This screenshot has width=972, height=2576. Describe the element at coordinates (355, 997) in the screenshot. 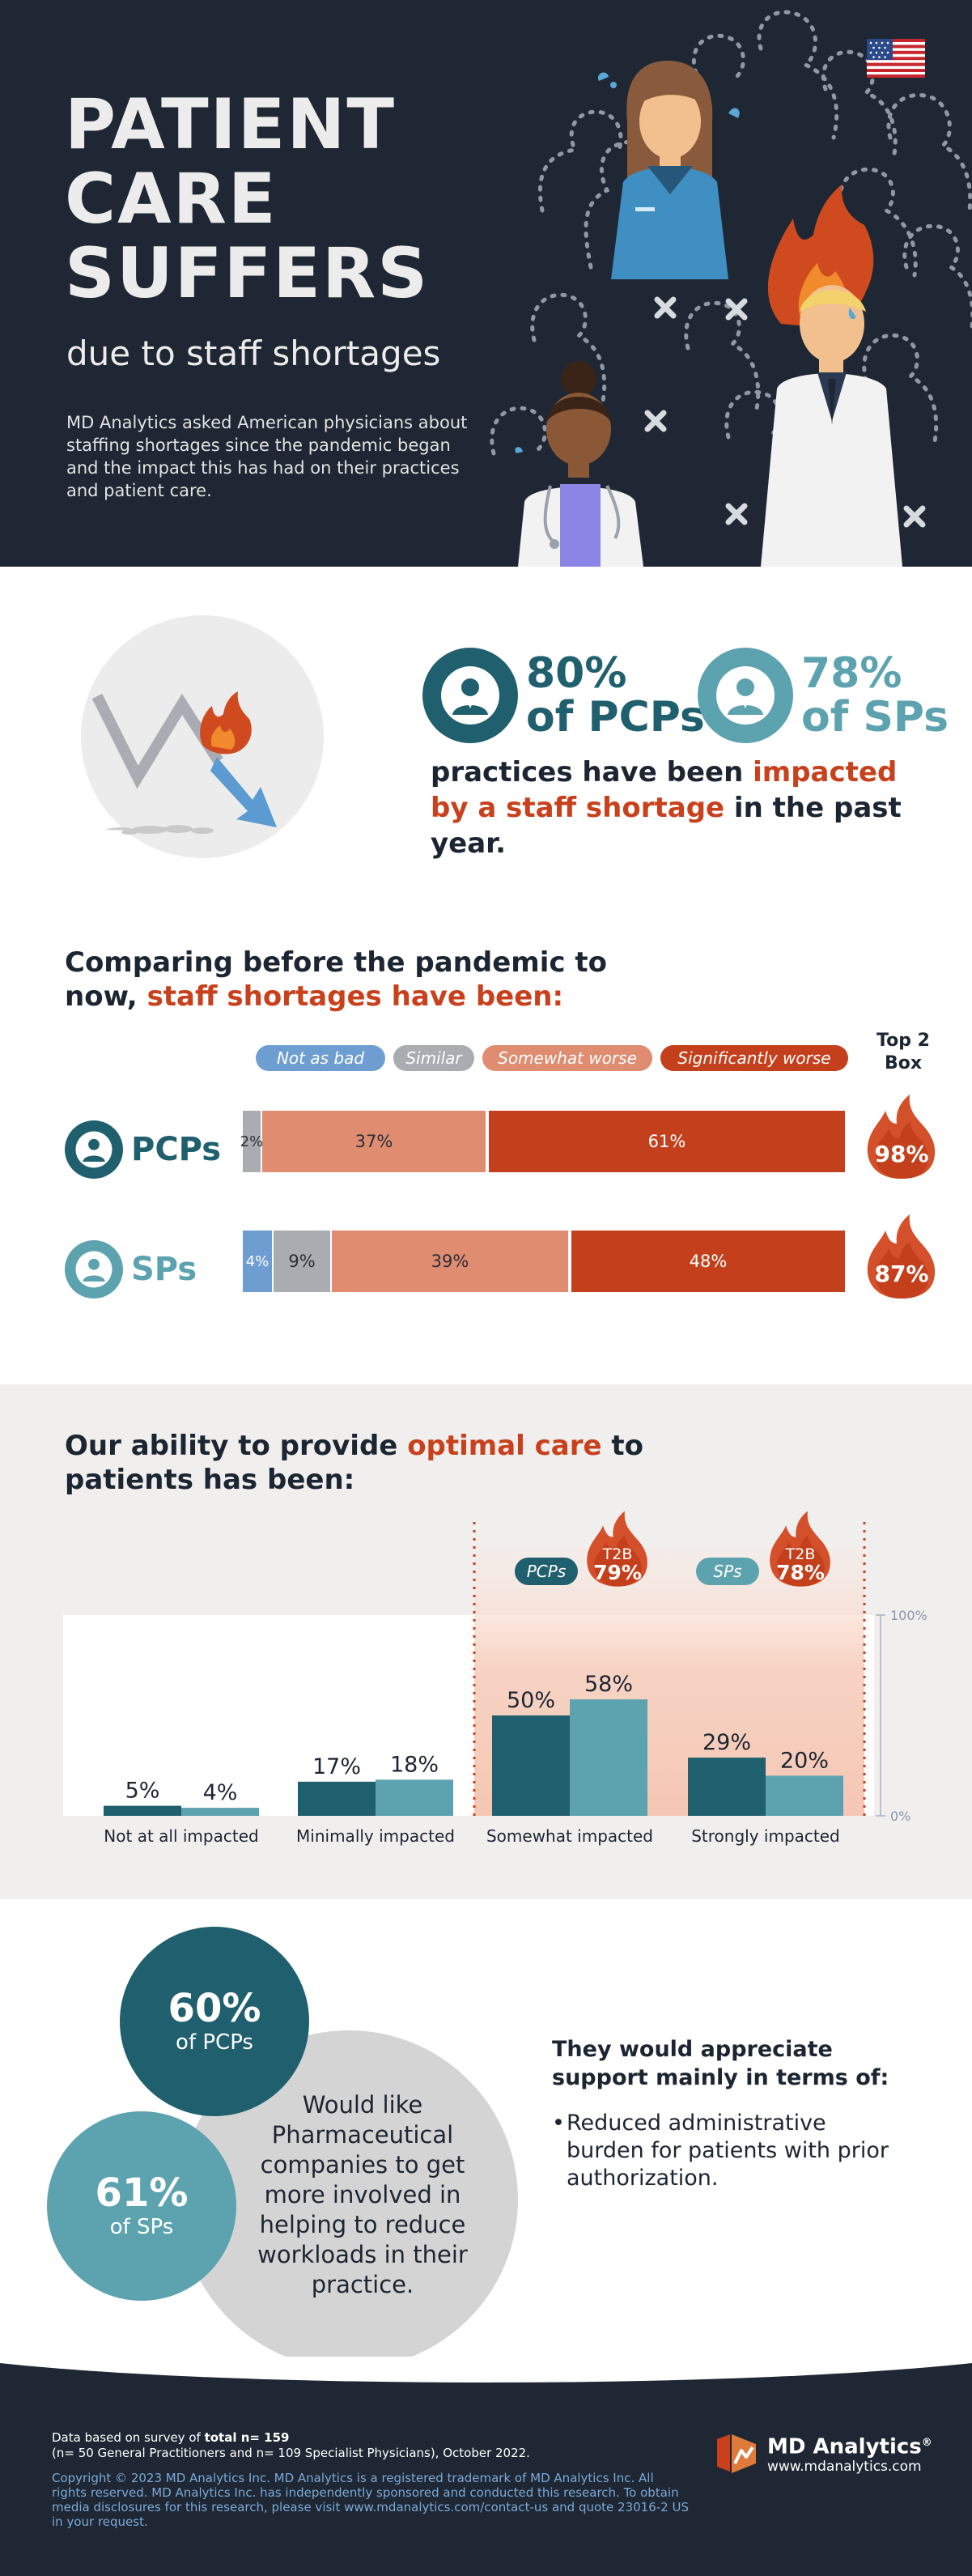

I see `comparison-title-highlight: staff shortages have been:` at that location.